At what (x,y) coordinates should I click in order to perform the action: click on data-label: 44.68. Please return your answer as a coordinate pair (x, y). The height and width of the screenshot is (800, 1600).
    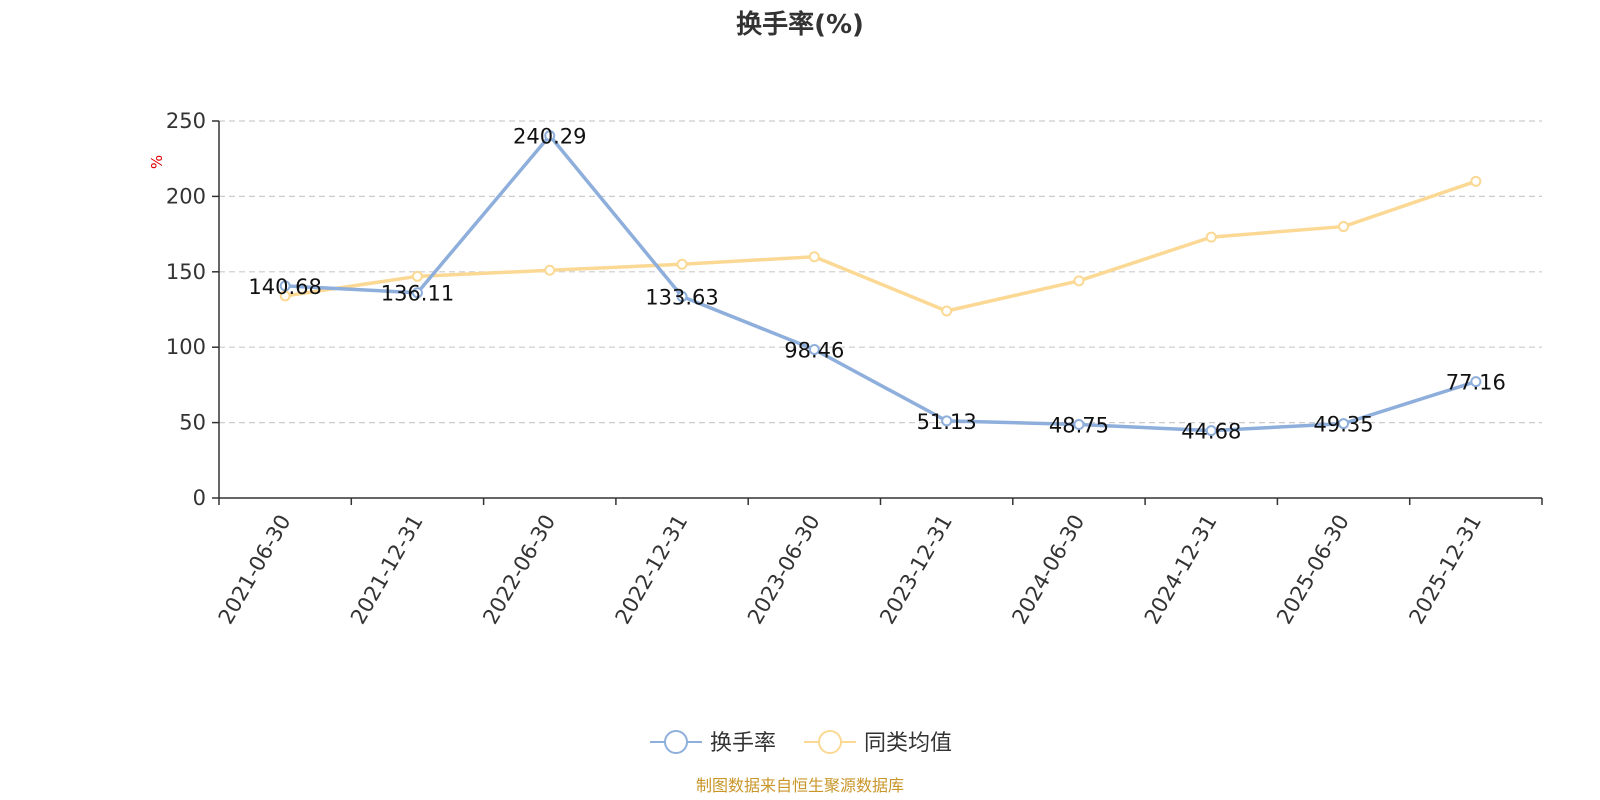
    Looking at the image, I should click on (1211, 432).